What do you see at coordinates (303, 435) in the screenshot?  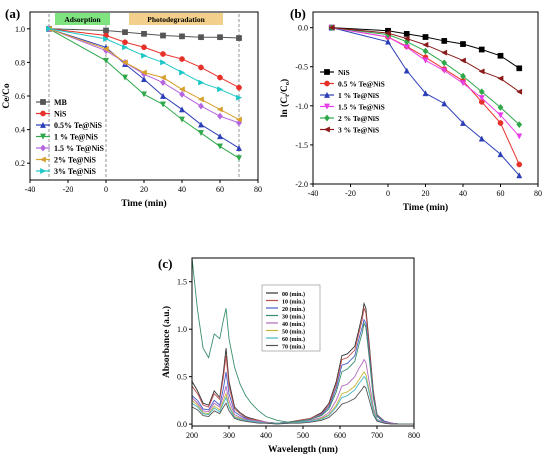 I see `x-tick-label: 500` at bounding box center [303, 435].